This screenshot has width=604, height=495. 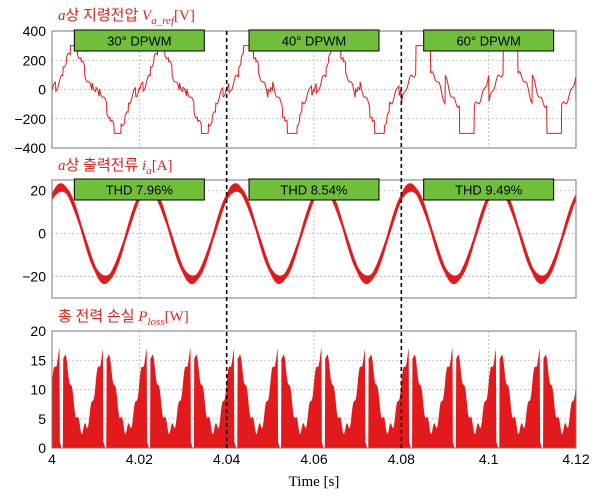 I want to click on loss-panel-title: 총 전력 손실 Ploss[W], so click(x=123, y=318).